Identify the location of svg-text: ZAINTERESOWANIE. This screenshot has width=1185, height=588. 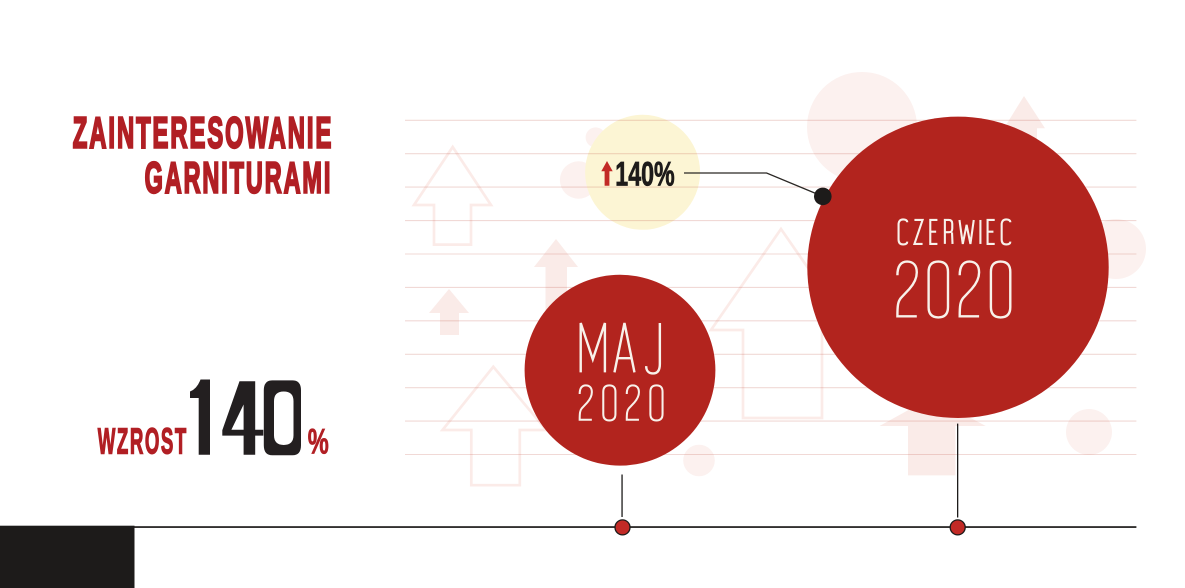
(203, 134).